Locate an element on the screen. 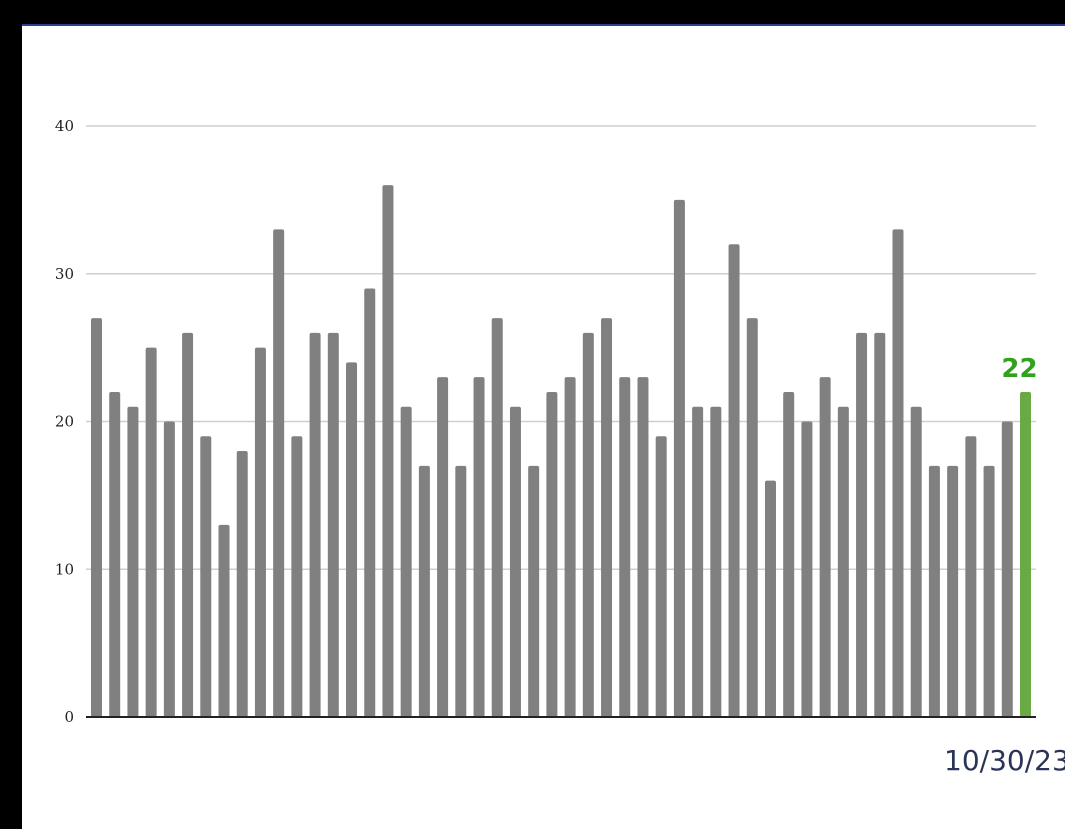  top-bar is located at coordinates (532, 12).